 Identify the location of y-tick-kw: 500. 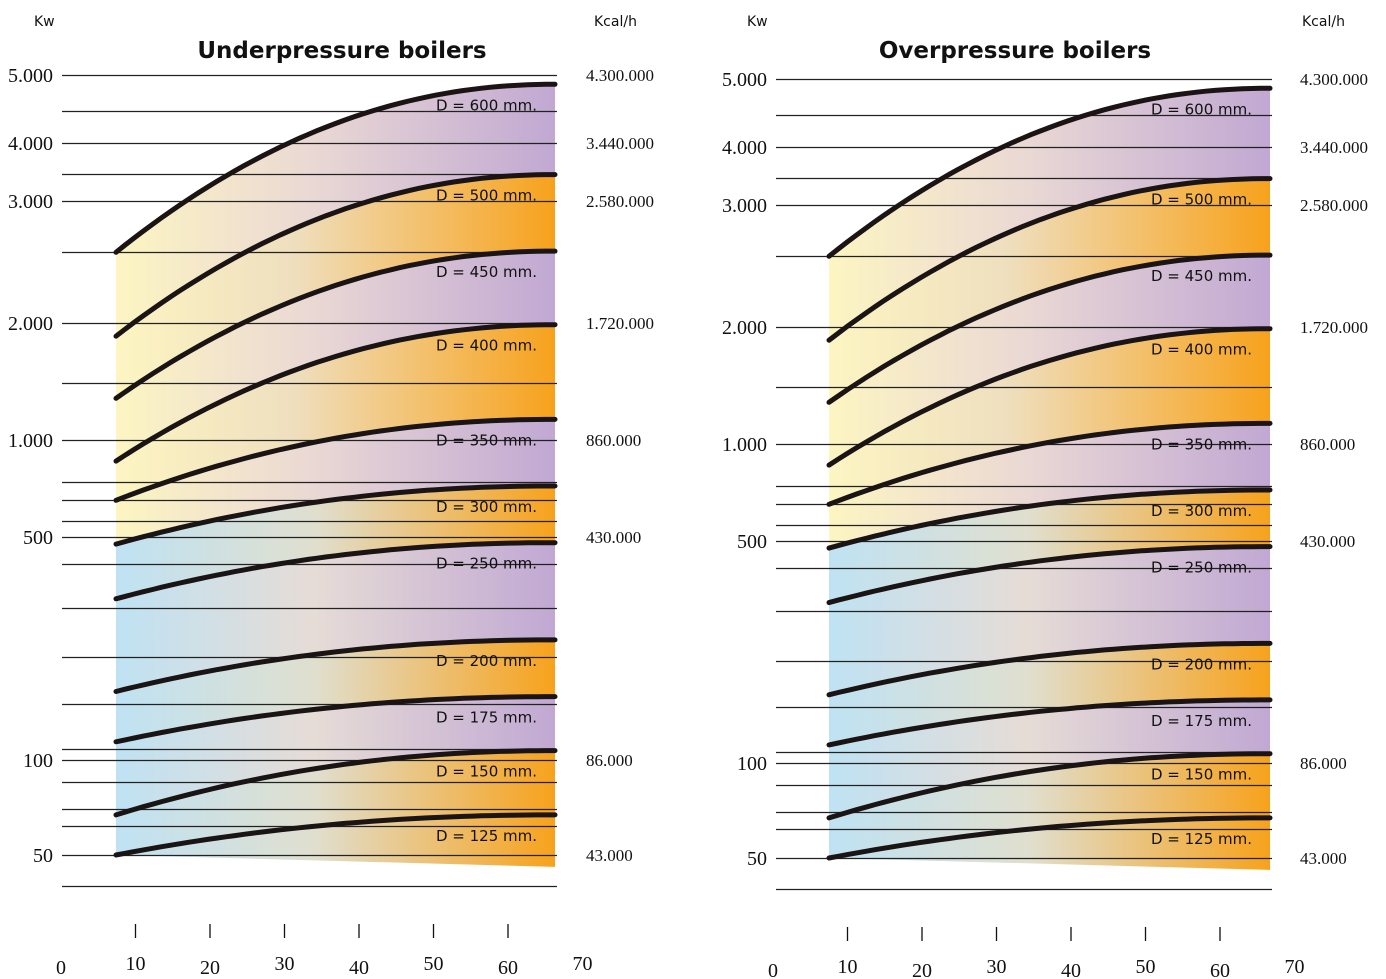
(752, 542).